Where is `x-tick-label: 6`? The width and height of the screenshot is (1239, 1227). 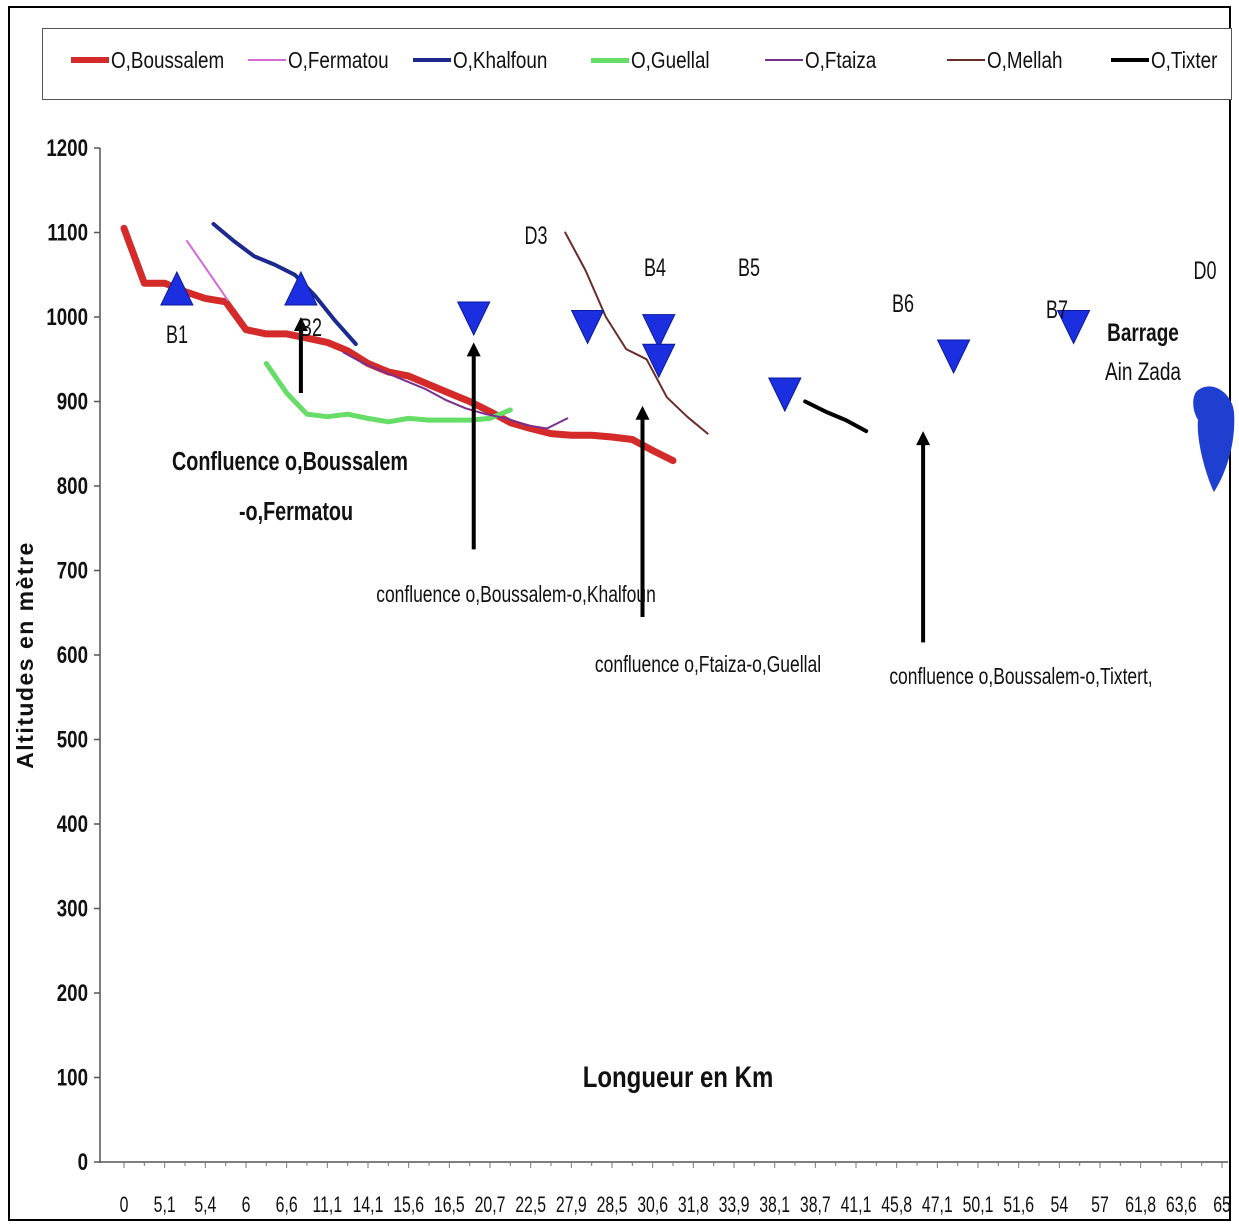 x-tick-label: 6 is located at coordinates (246, 1206).